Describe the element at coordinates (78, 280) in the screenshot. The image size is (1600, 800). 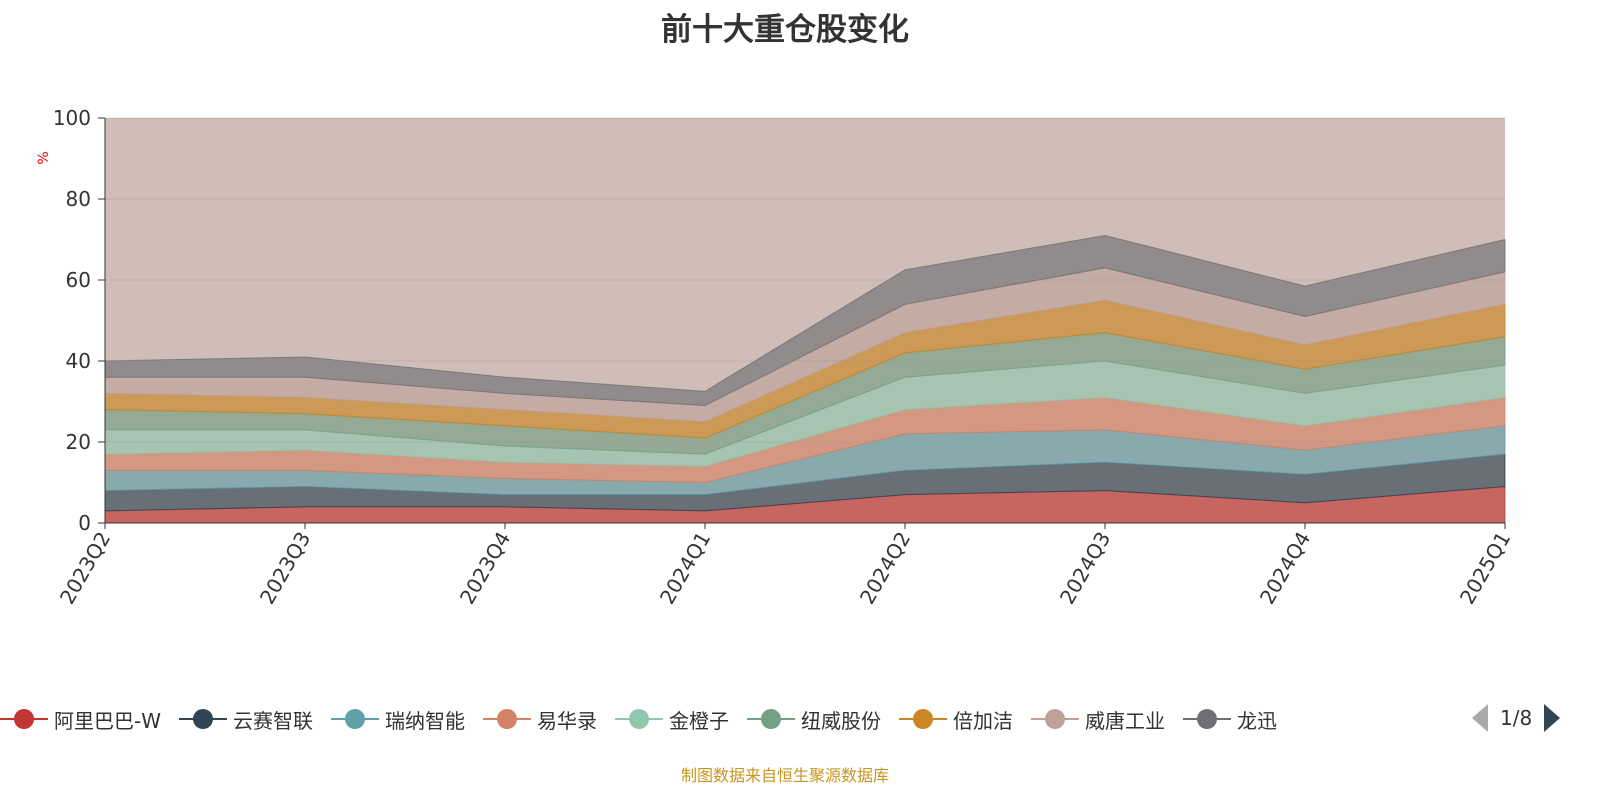
I see `y-tick-label: 60` at that location.